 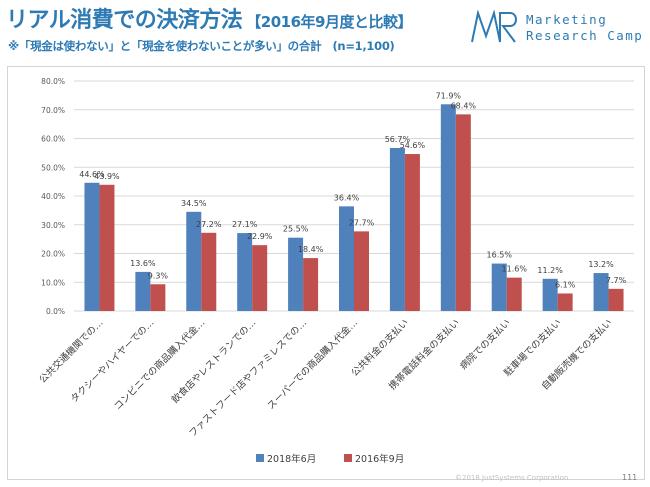 I want to click on data-label: 18.4%, so click(x=311, y=249).